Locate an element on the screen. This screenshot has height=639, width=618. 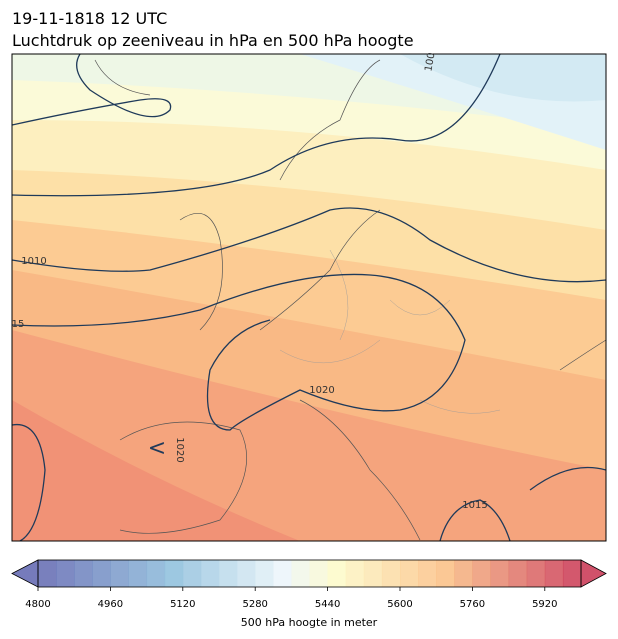
colorbar-frame is located at coordinates (309, 573).